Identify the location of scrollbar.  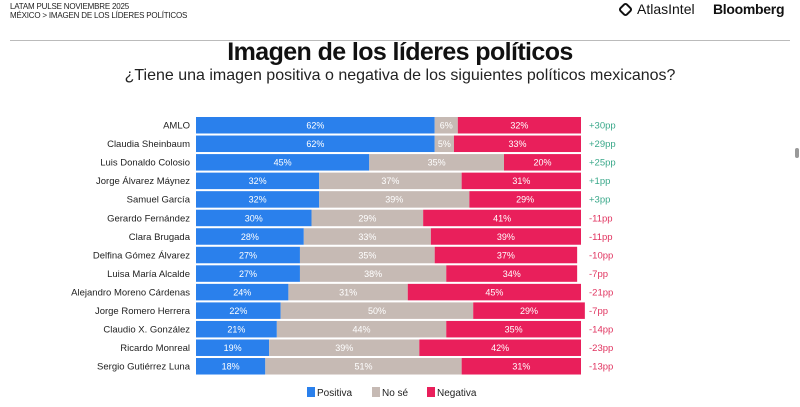
(797, 153).